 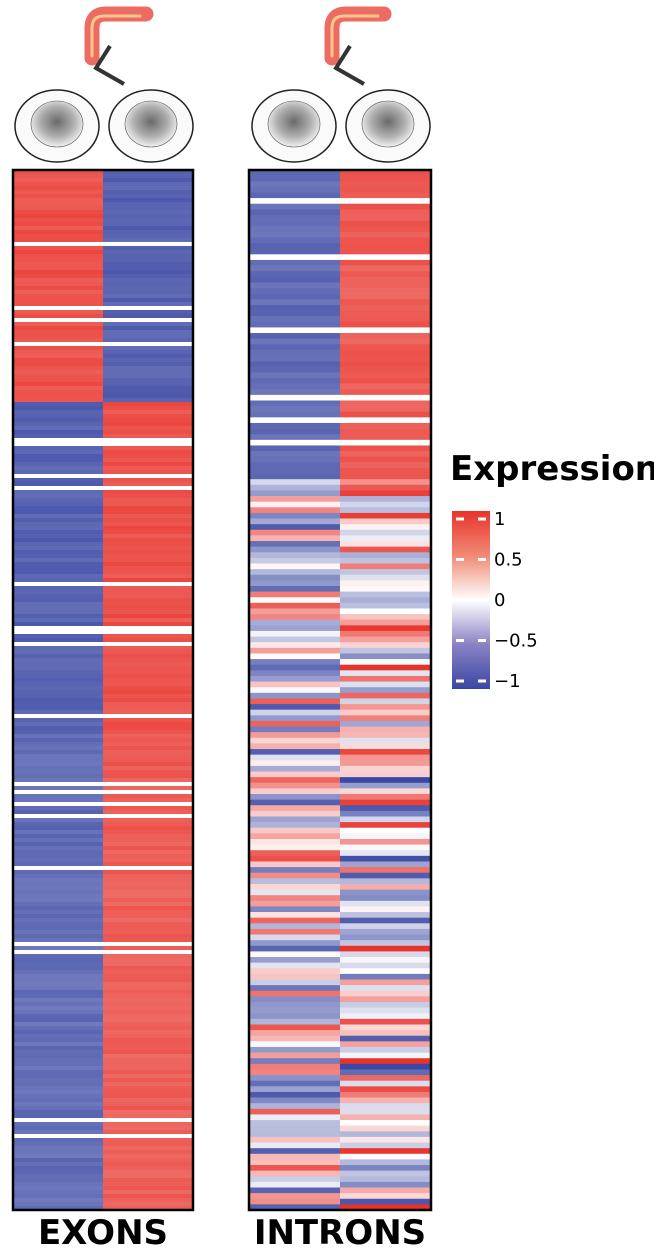 I want to click on pipette-icon, so click(x=358, y=46).